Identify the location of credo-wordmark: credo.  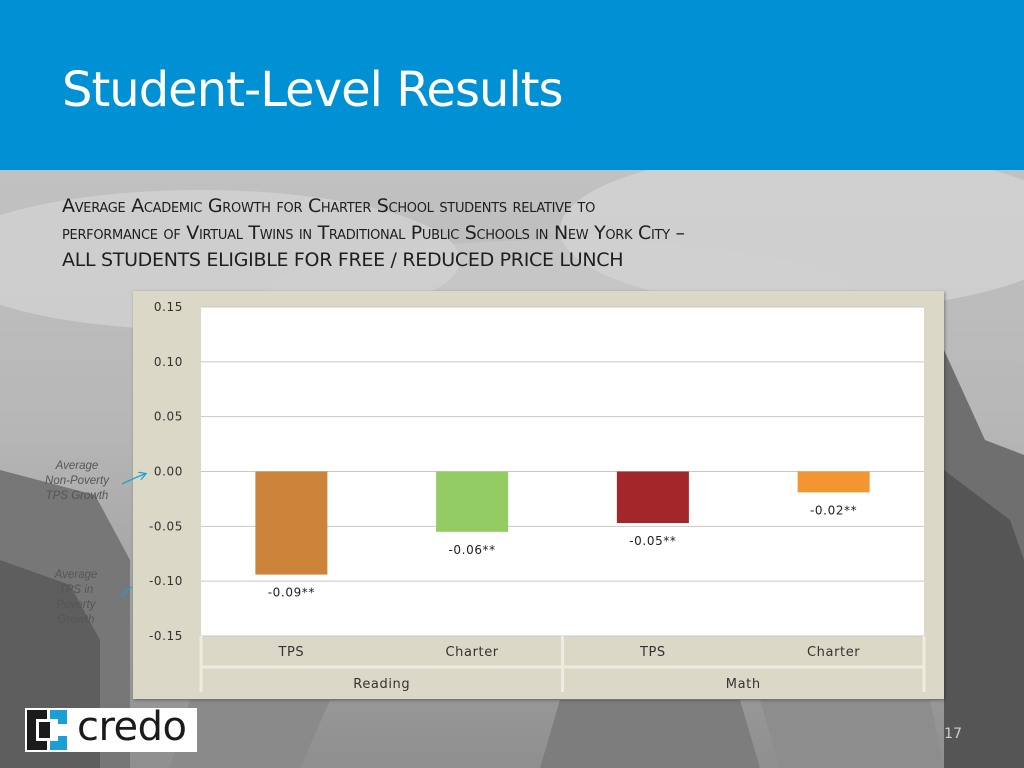
(132, 727).